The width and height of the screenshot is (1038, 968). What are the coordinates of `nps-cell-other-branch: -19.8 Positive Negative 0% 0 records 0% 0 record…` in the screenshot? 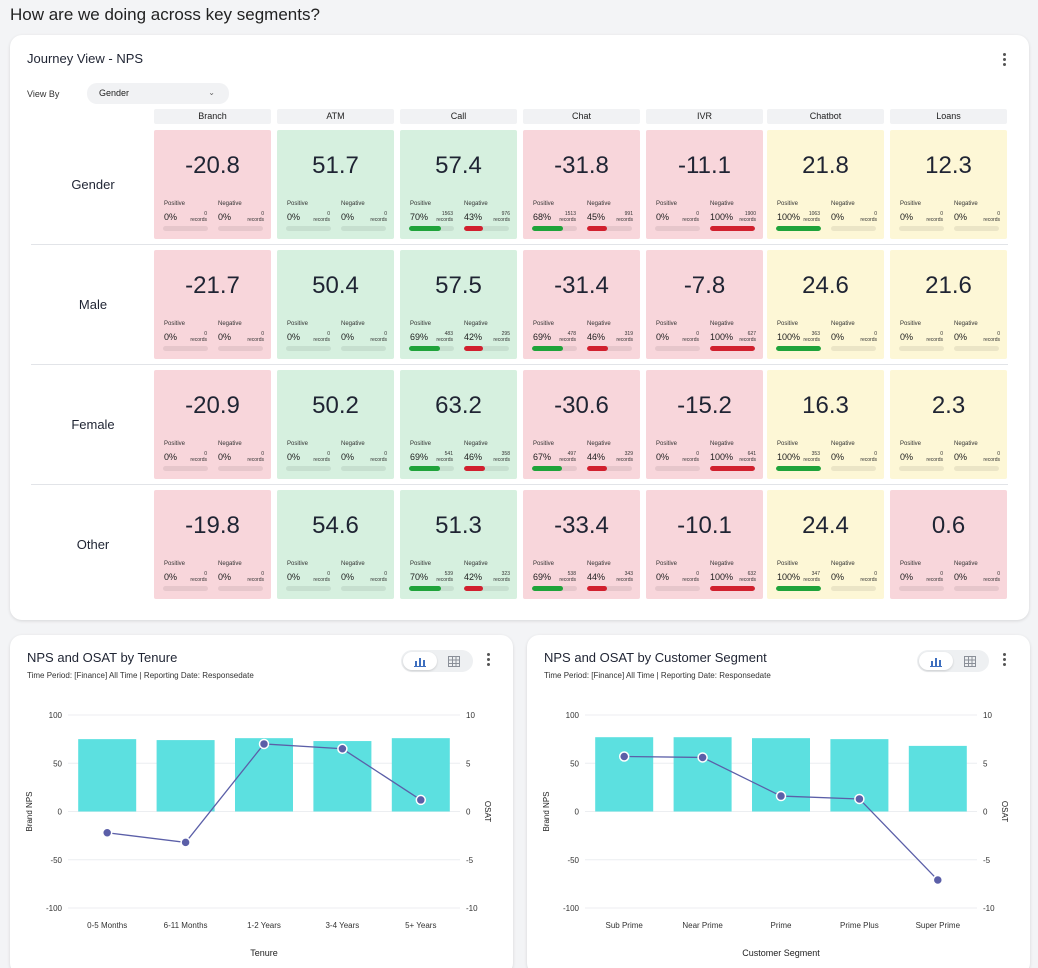 It's located at (212, 544).